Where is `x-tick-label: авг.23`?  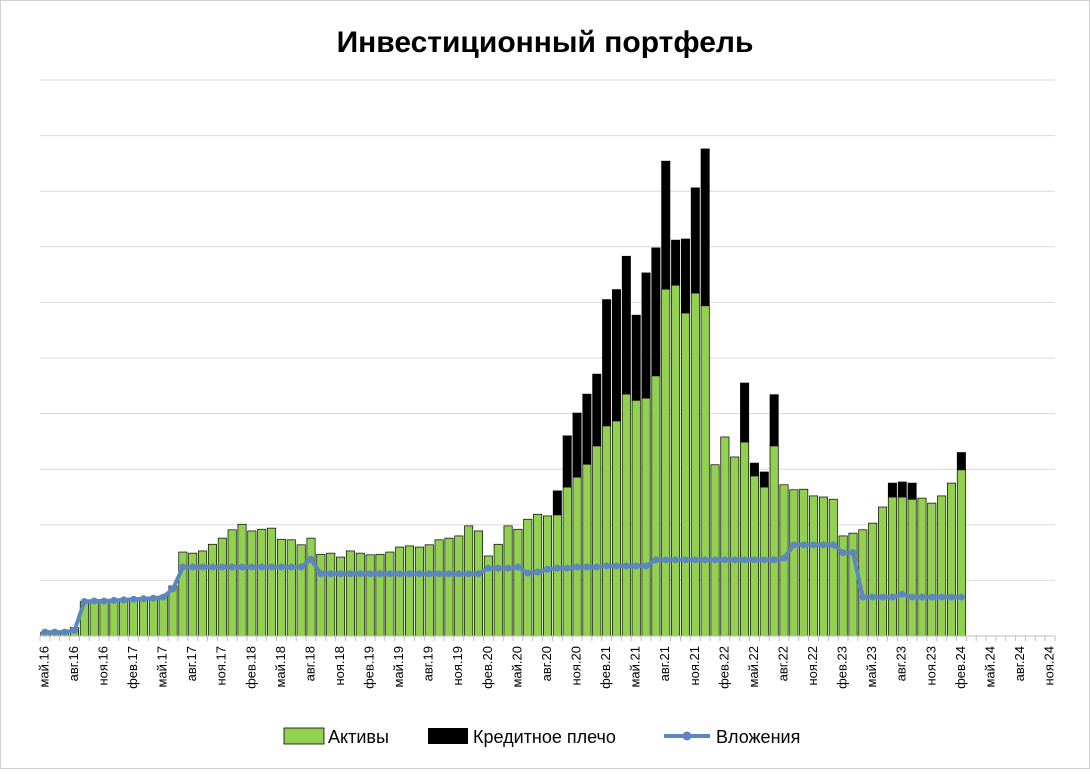
x-tick-label: авг.23 is located at coordinates (901, 663).